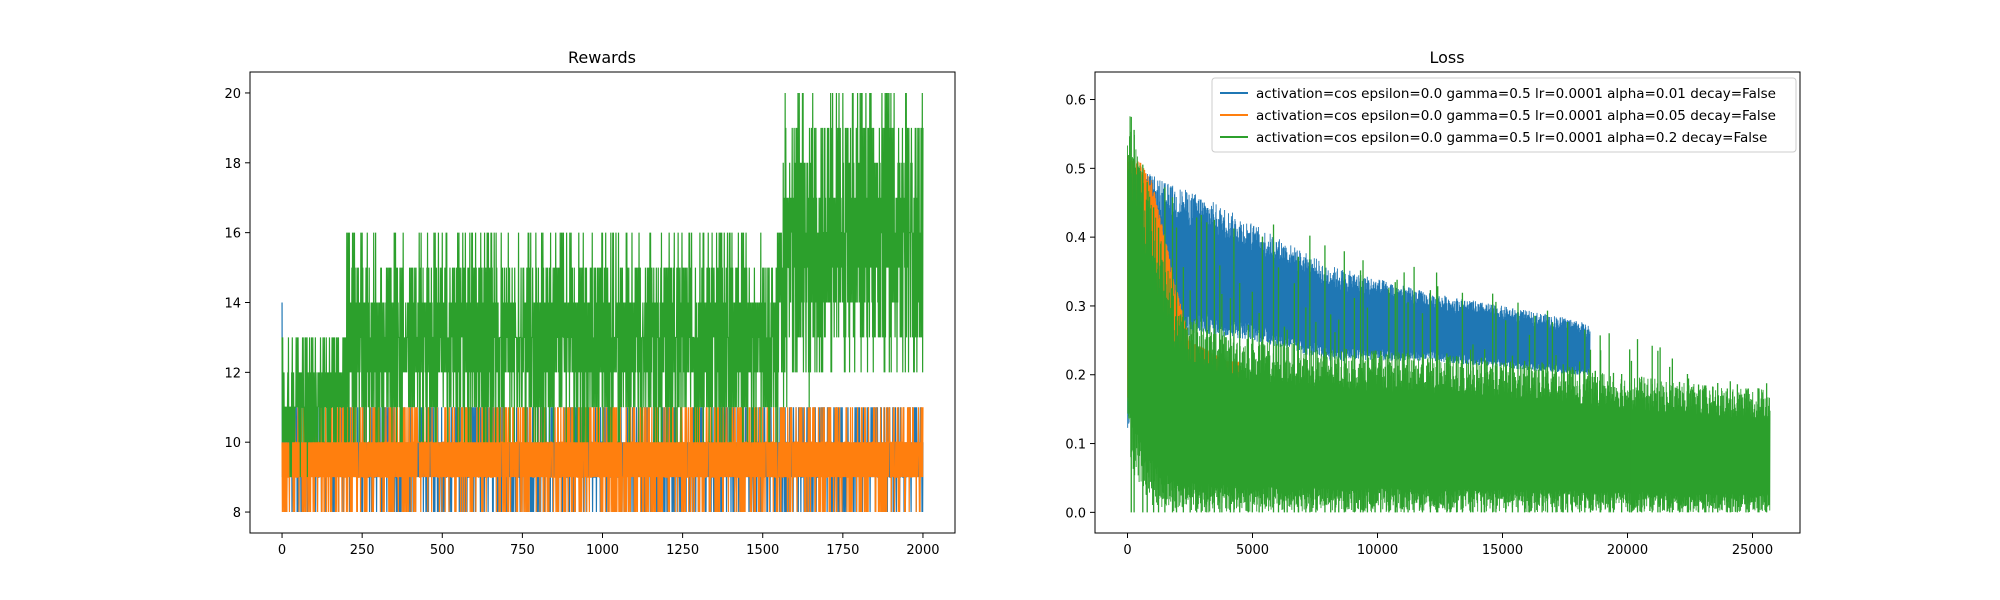 This screenshot has width=2000, height=600. I want to click on x-tick-label: 1250, so click(682, 550).